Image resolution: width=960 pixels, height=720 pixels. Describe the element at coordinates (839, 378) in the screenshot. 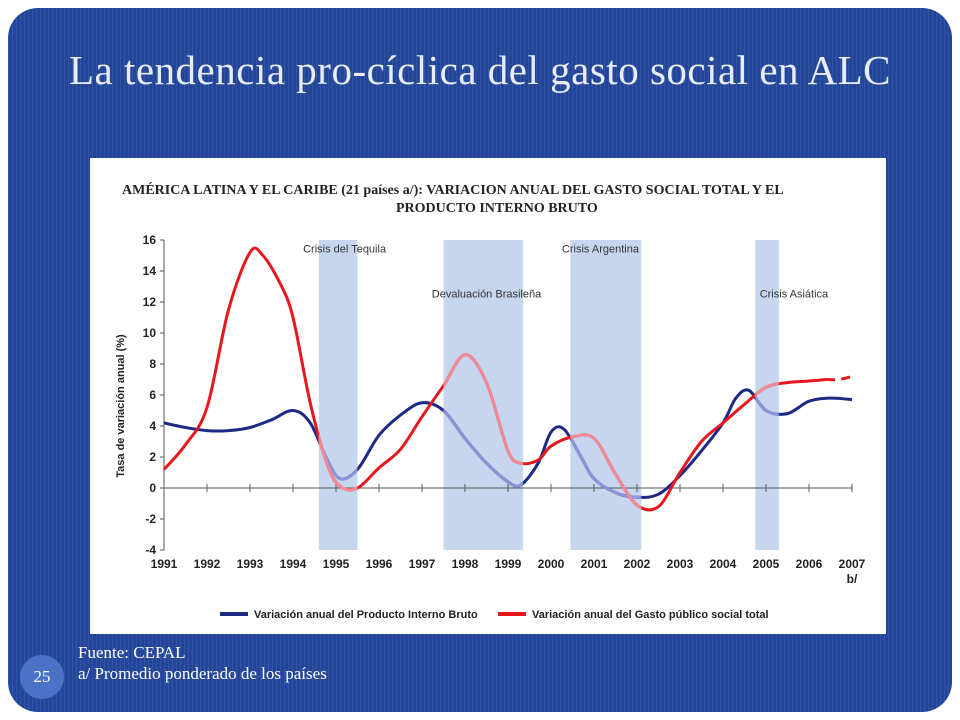

I see `gasto-social-projection-line` at that location.